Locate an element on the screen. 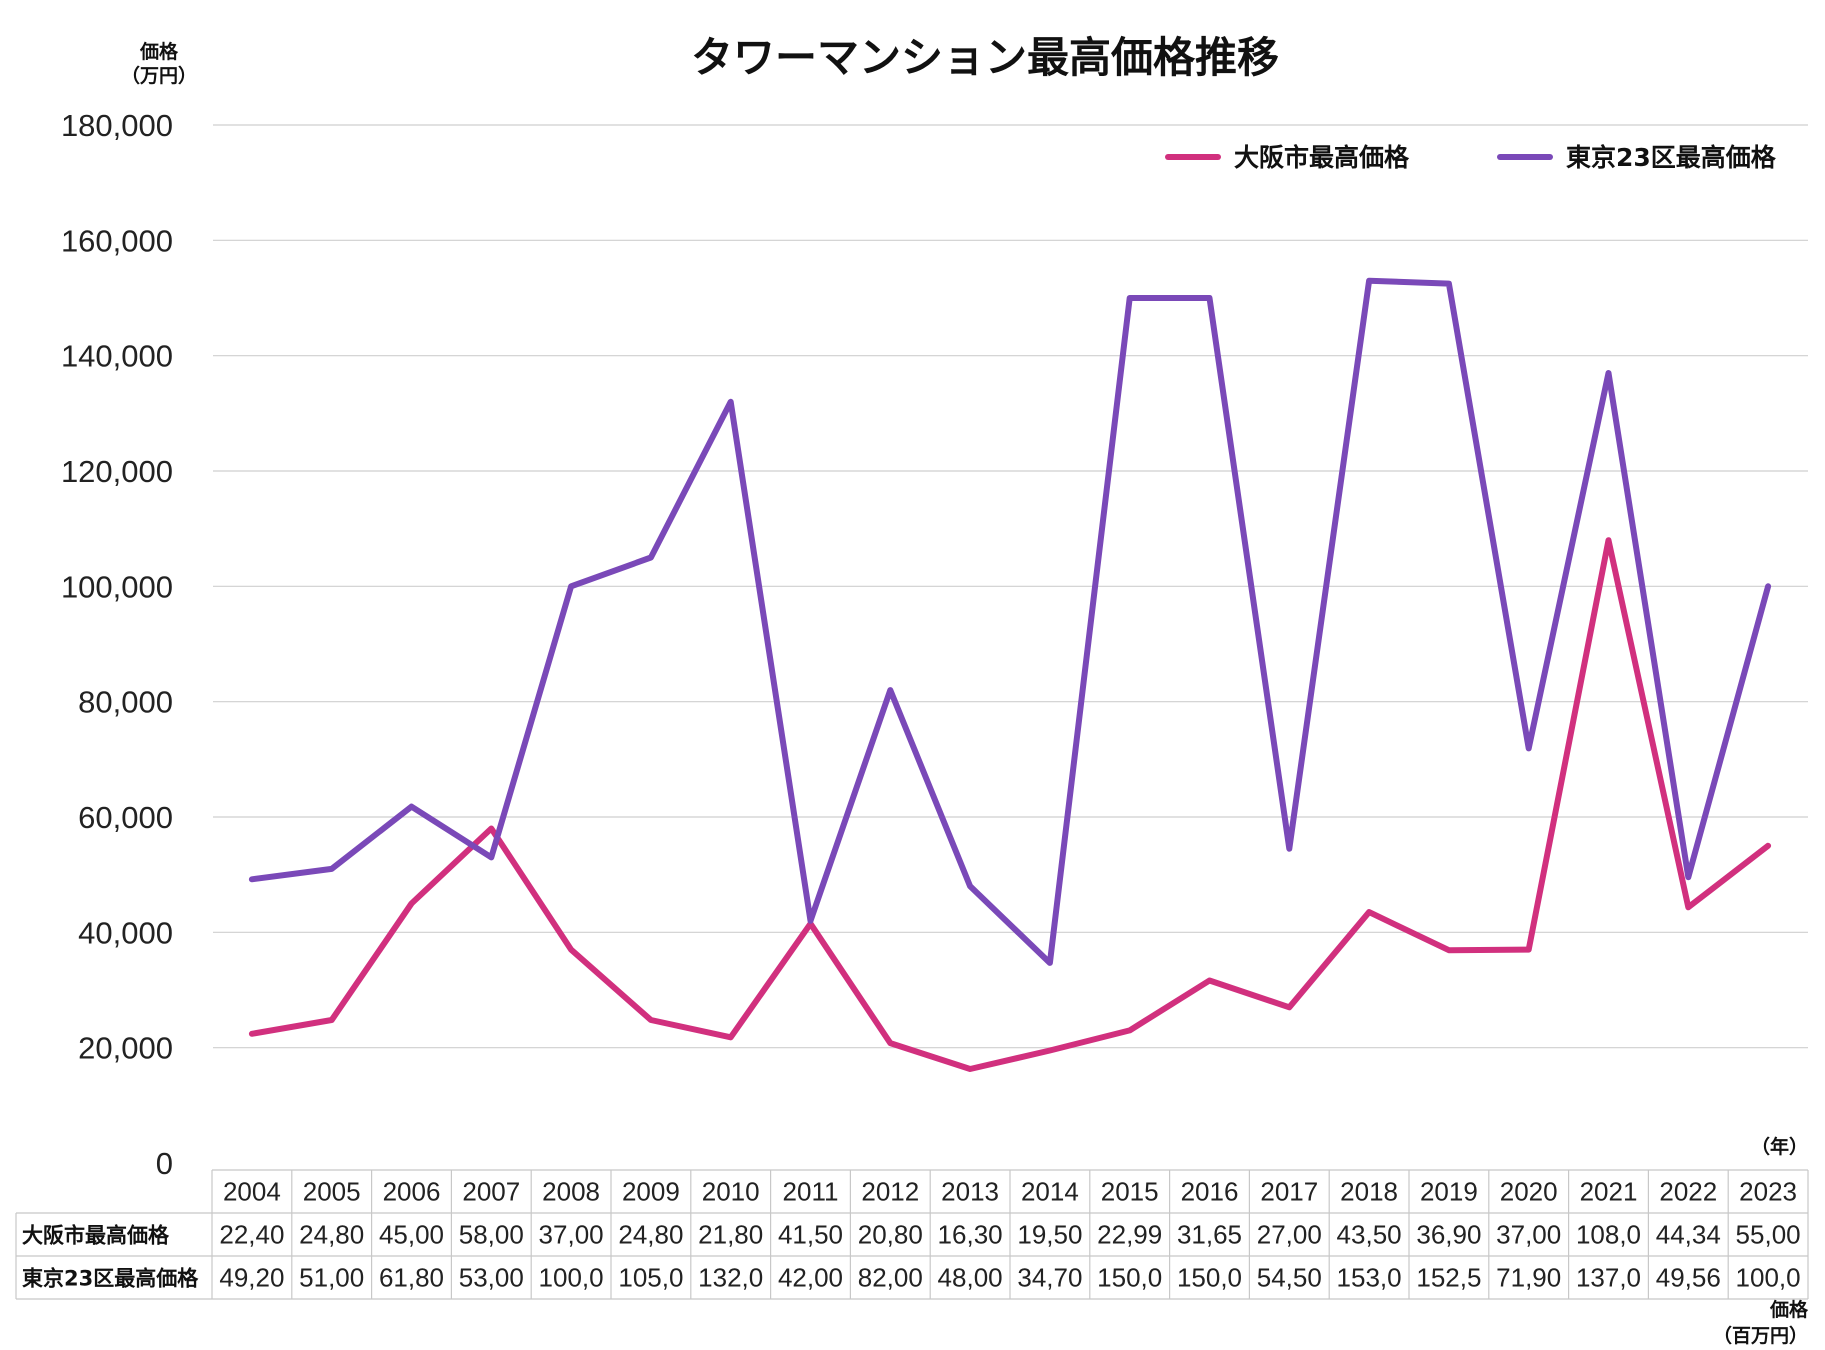  x-tick-label: 2019 is located at coordinates (1449, 1192).